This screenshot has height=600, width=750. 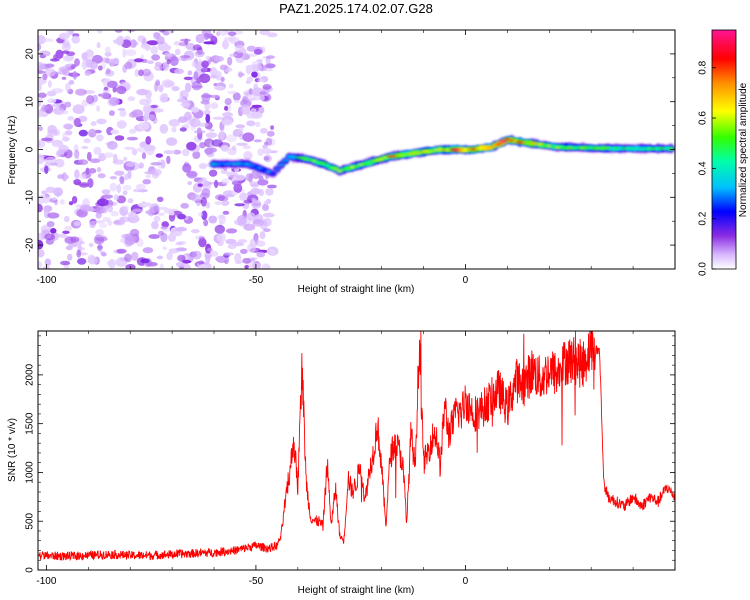 I want to click on spectrogram-ridge, so click(x=442, y=156).